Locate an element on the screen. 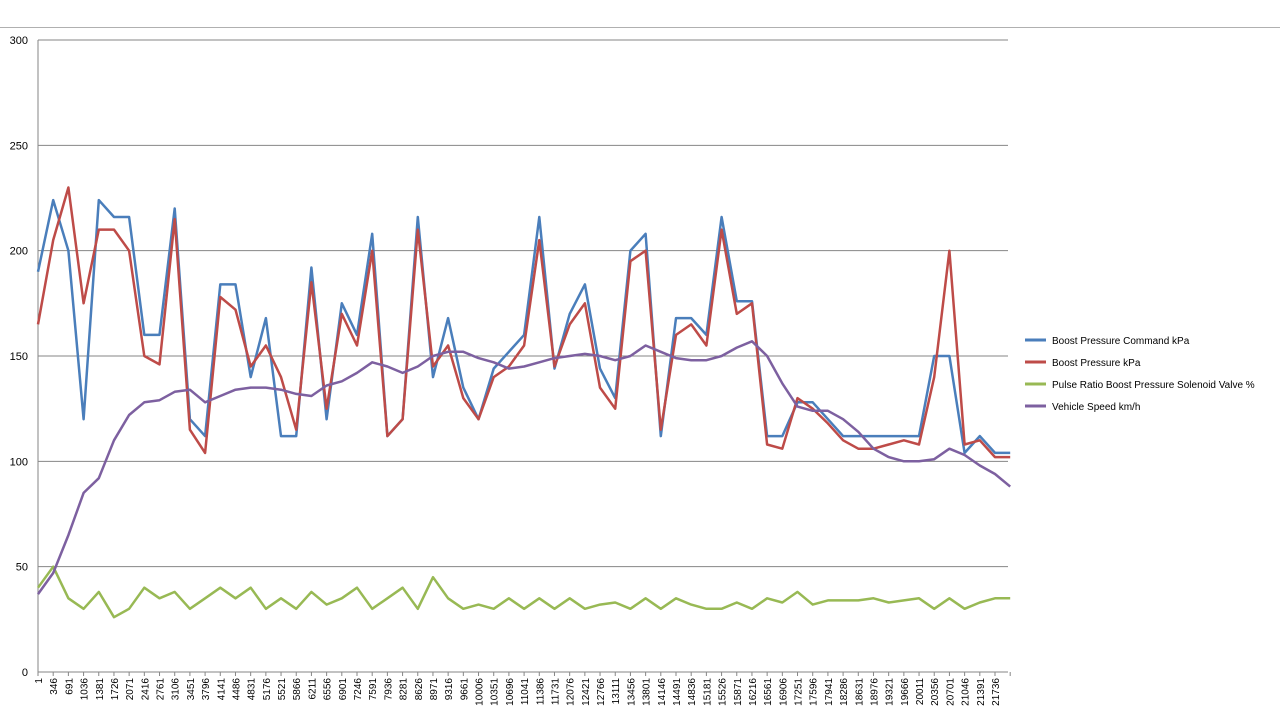  x-tick-label: 8281 is located at coordinates (404, 689).